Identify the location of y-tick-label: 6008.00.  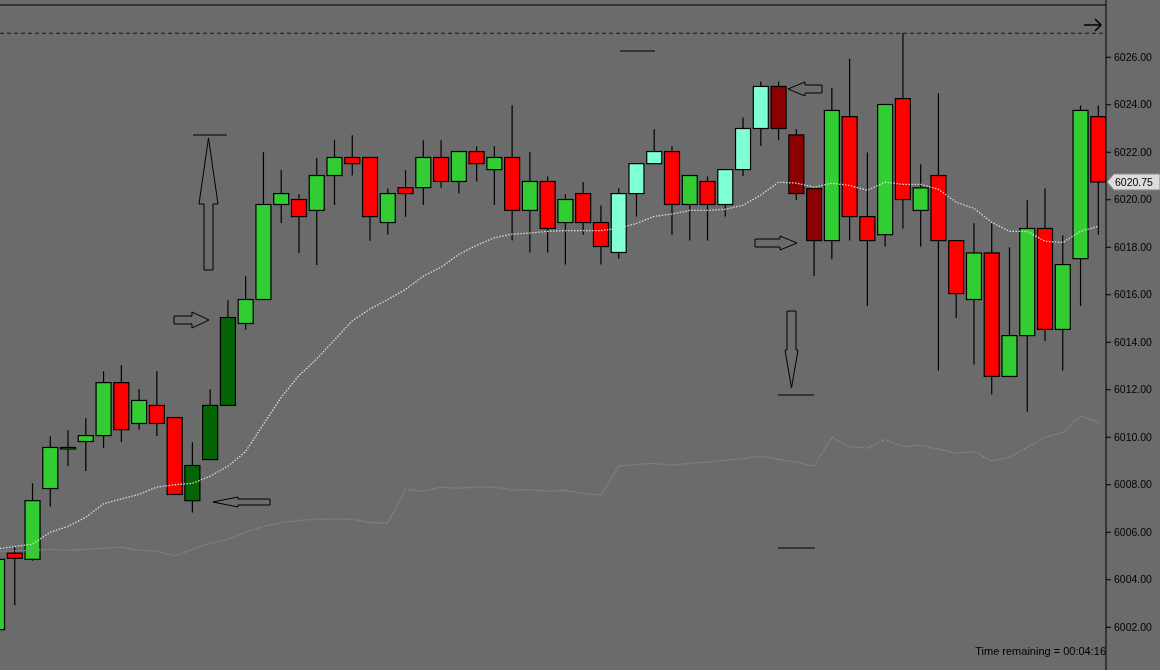
(1133, 484).